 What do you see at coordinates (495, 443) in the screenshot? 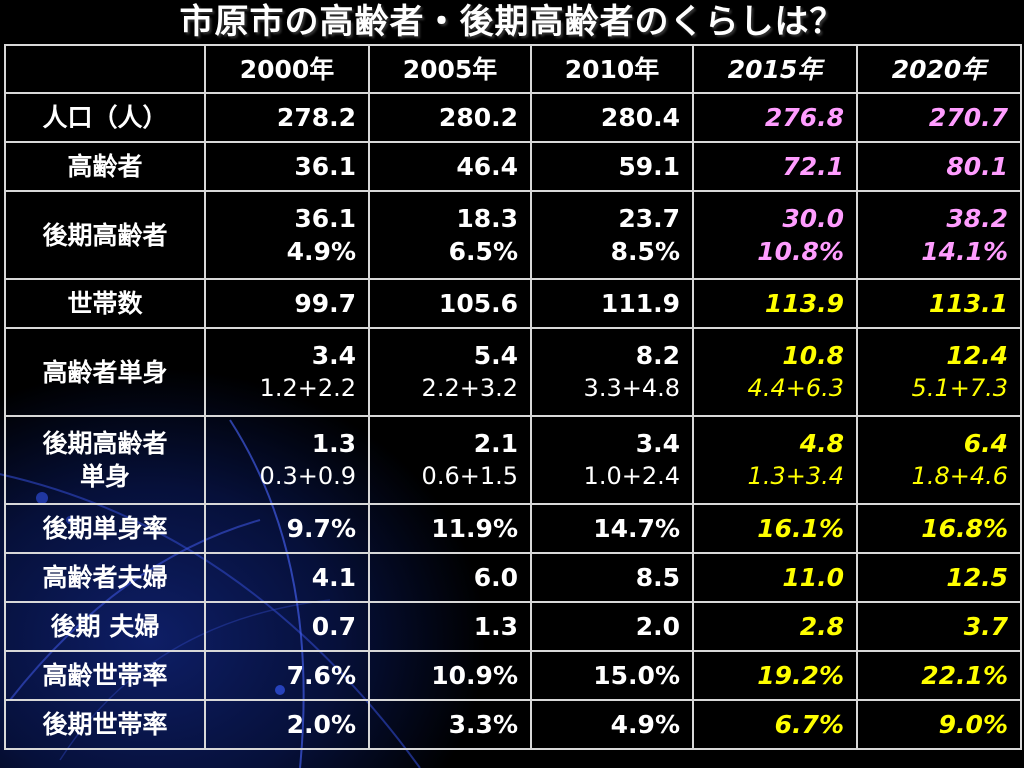
I see `cell-value: 2.1` at bounding box center [495, 443].